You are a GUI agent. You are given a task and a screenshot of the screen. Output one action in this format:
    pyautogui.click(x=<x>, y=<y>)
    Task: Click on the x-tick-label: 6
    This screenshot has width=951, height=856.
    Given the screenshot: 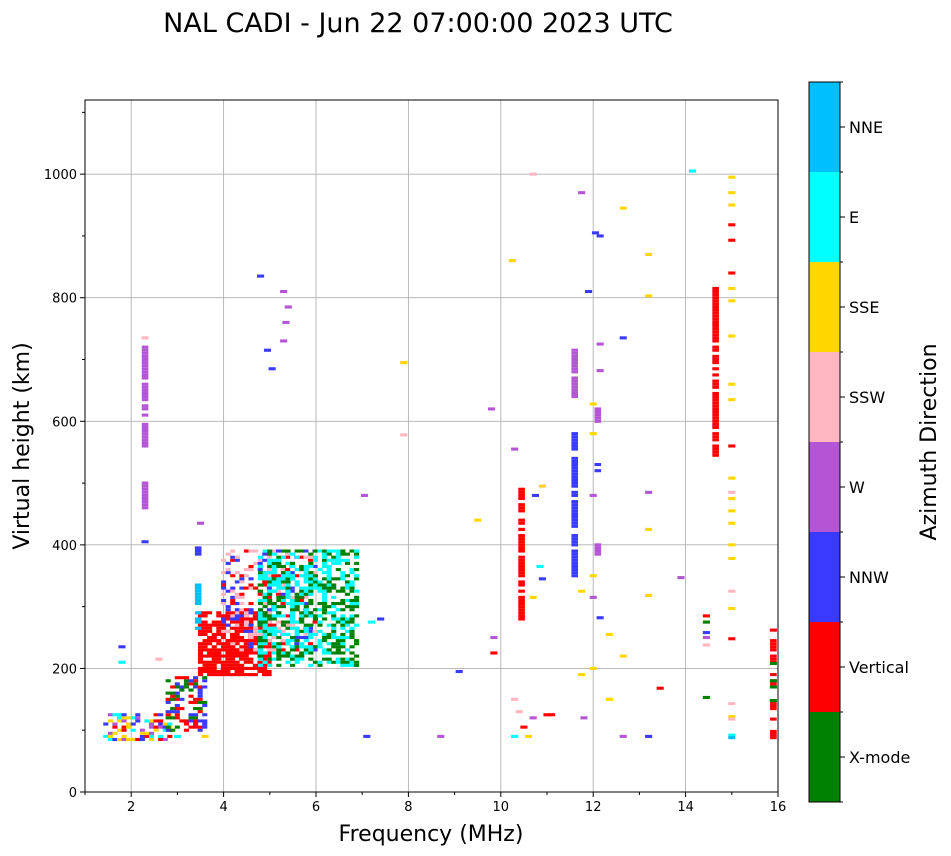 What is the action you would take?
    pyautogui.click(x=316, y=807)
    